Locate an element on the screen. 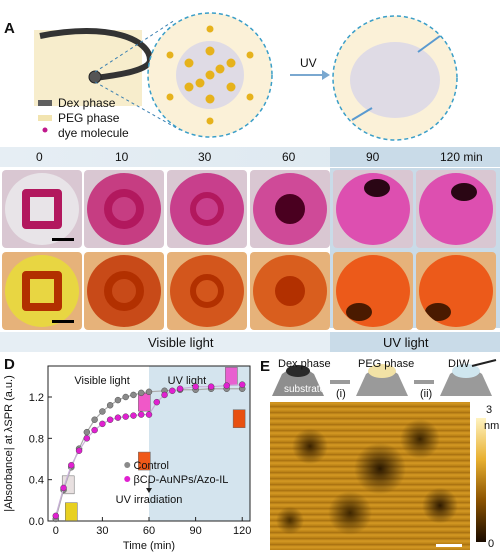  panel-e-label: E is located at coordinates (265, 366).